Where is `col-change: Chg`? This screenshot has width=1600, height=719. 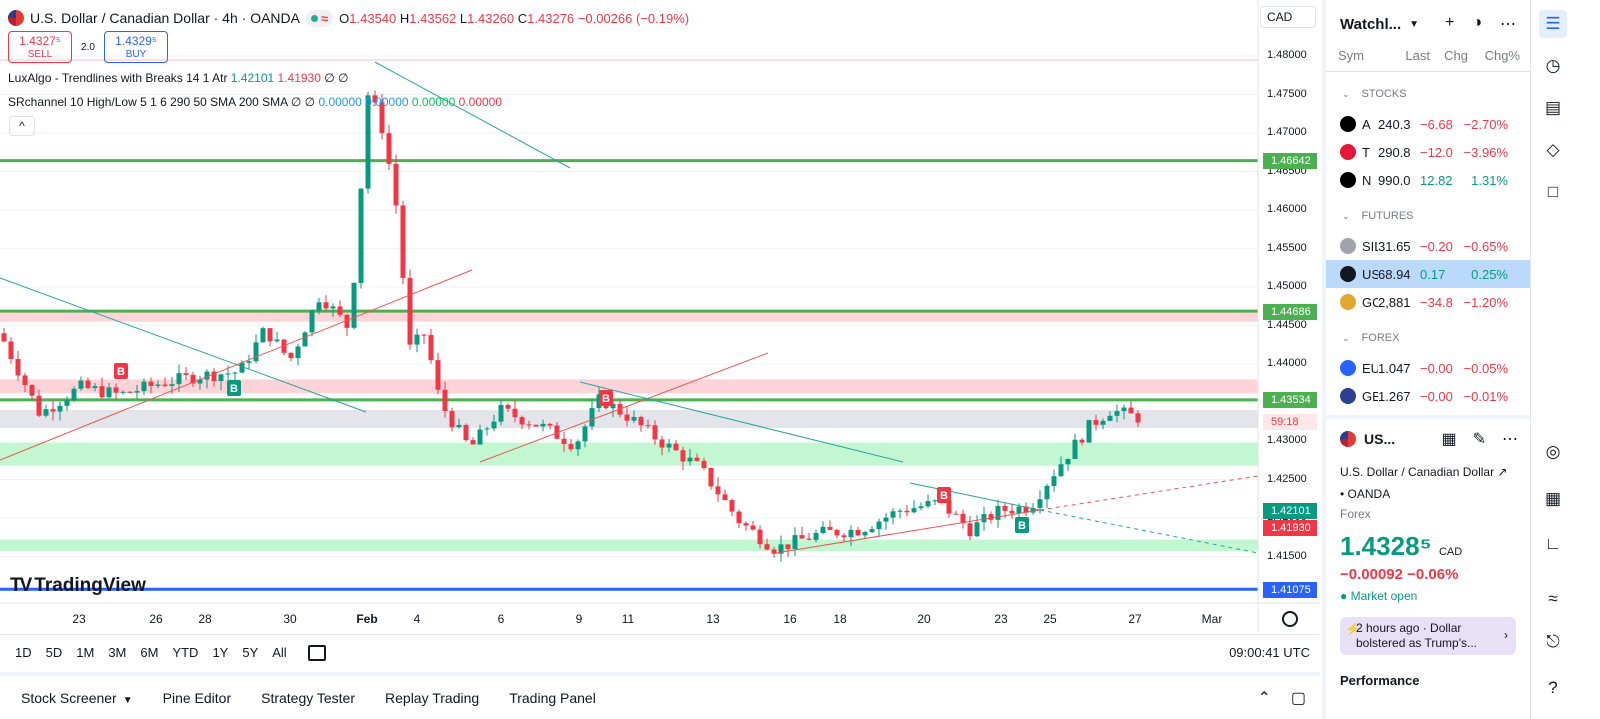
col-change: Chg is located at coordinates (1456, 55).